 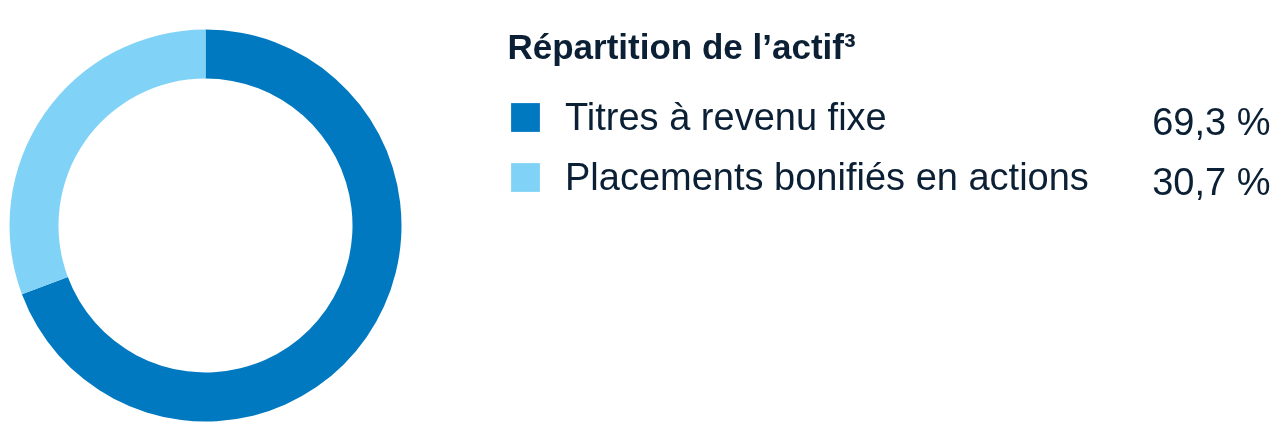 What do you see at coordinates (1211, 121) in the screenshot?
I see `data-label: 69,3 %` at bounding box center [1211, 121].